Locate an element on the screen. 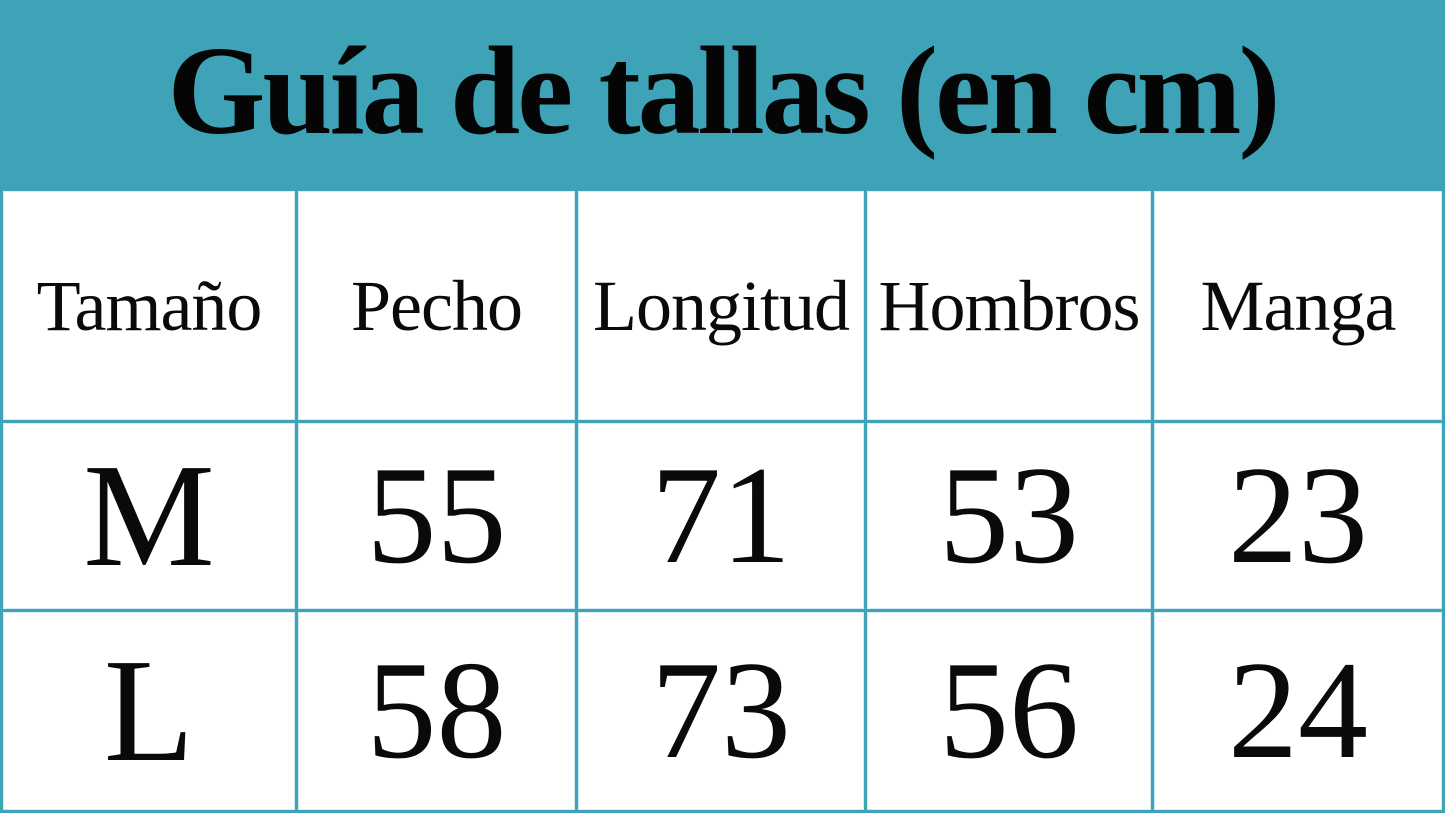 The image size is (1445, 813). measurement-cell-l-pecho: 58 is located at coordinates (436, 711).